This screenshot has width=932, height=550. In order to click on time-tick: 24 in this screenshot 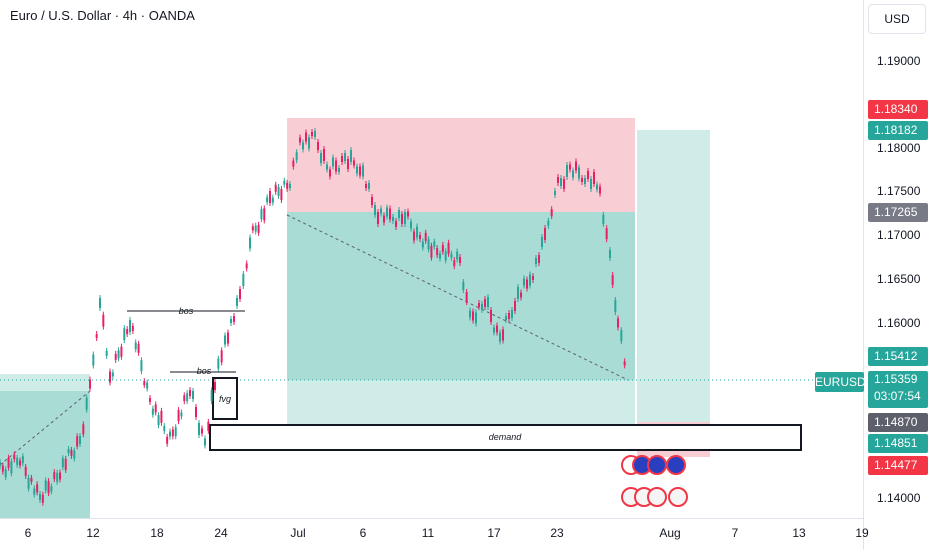, I will do `click(221, 533)`.